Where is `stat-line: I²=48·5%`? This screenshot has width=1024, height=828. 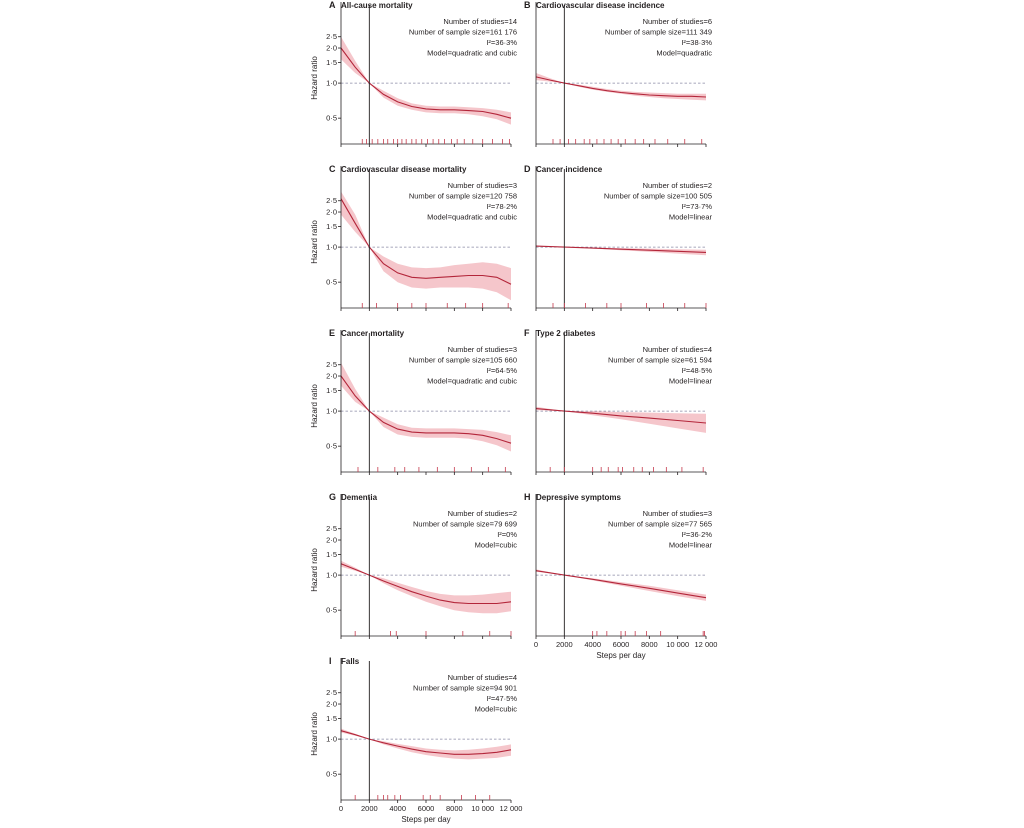
stat-line: I²=48·5% is located at coordinates (696, 370).